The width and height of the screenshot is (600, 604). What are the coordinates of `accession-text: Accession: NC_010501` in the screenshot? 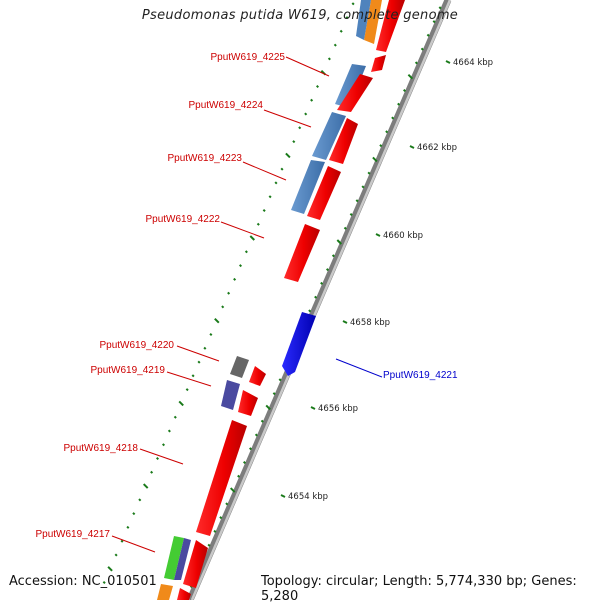 It's located at (83, 581).